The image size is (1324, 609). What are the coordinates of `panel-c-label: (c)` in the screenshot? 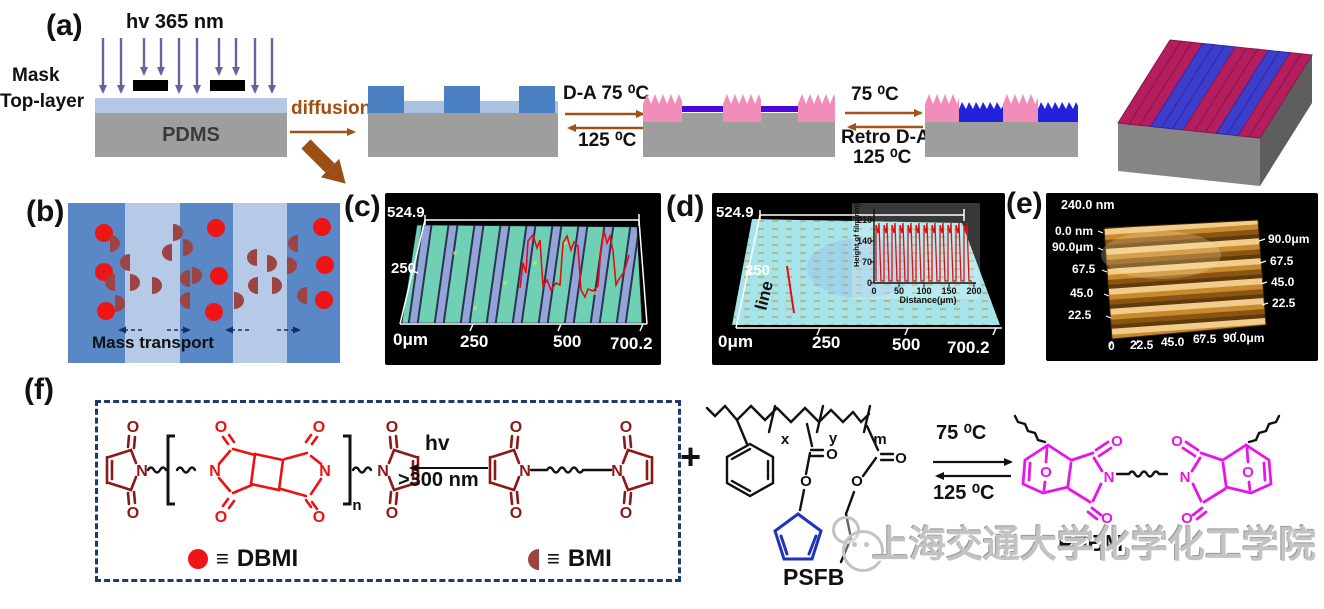 It's located at (362, 206).